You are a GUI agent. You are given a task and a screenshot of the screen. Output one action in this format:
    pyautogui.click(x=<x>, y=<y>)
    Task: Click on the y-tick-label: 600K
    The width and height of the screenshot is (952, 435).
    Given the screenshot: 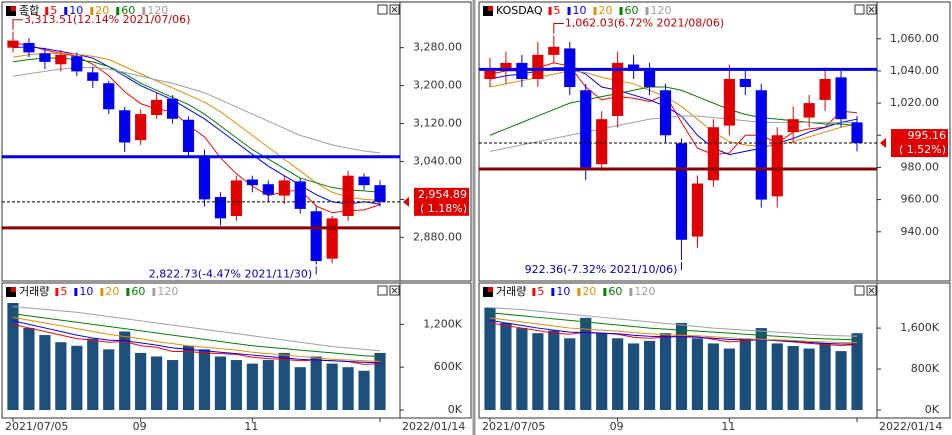 What is the action you would take?
    pyautogui.click(x=448, y=366)
    